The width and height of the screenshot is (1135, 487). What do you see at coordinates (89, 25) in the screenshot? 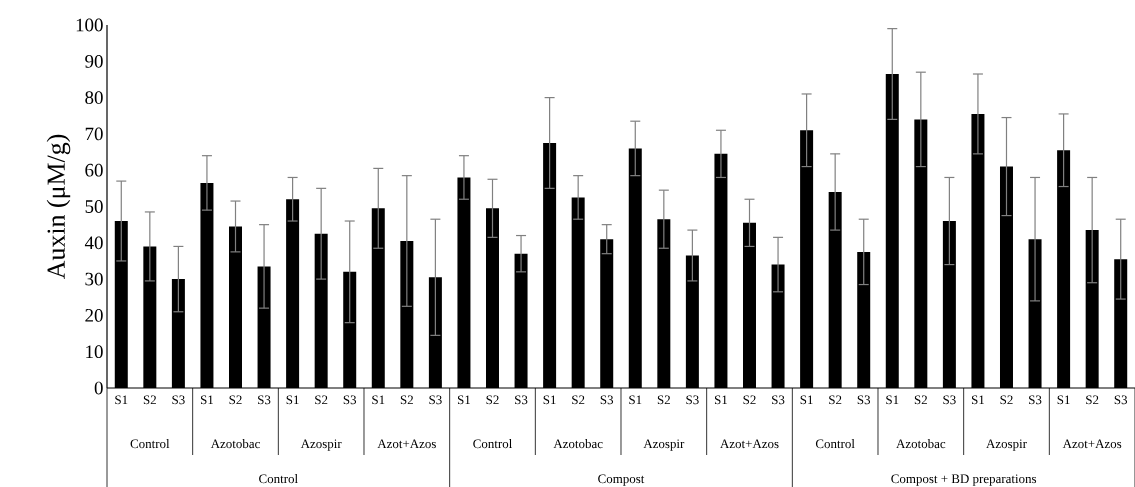
I see `y-tick-label: 100` at bounding box center [89, 25].